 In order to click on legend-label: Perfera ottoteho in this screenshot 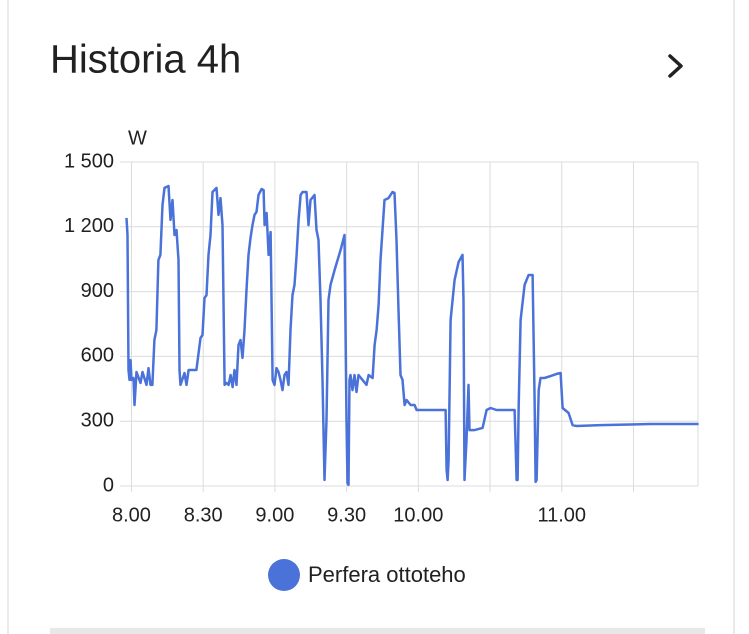, I will do `click(387, 574)`.